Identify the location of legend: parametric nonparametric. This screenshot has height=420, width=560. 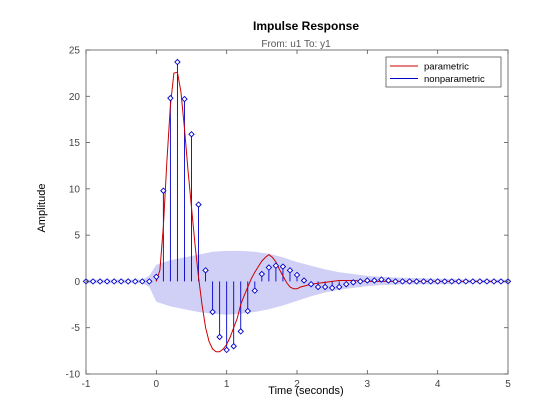
(443, 72).